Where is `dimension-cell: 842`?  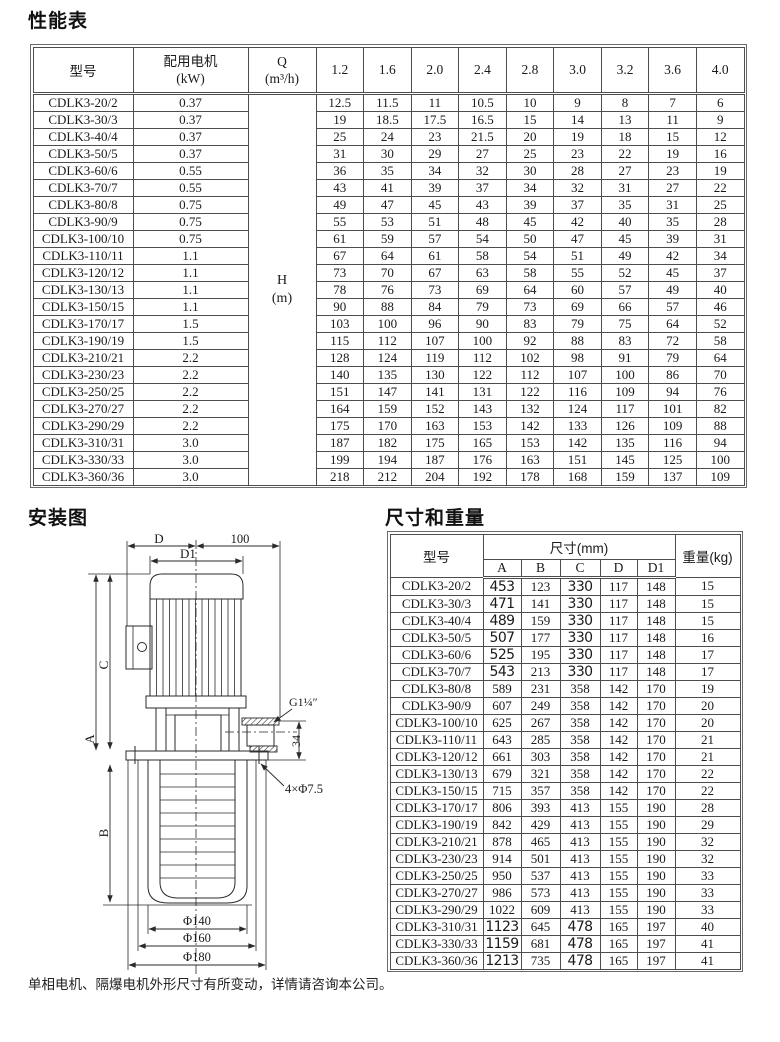 dimension-cell: 842 is located at coordinates (502, 824).